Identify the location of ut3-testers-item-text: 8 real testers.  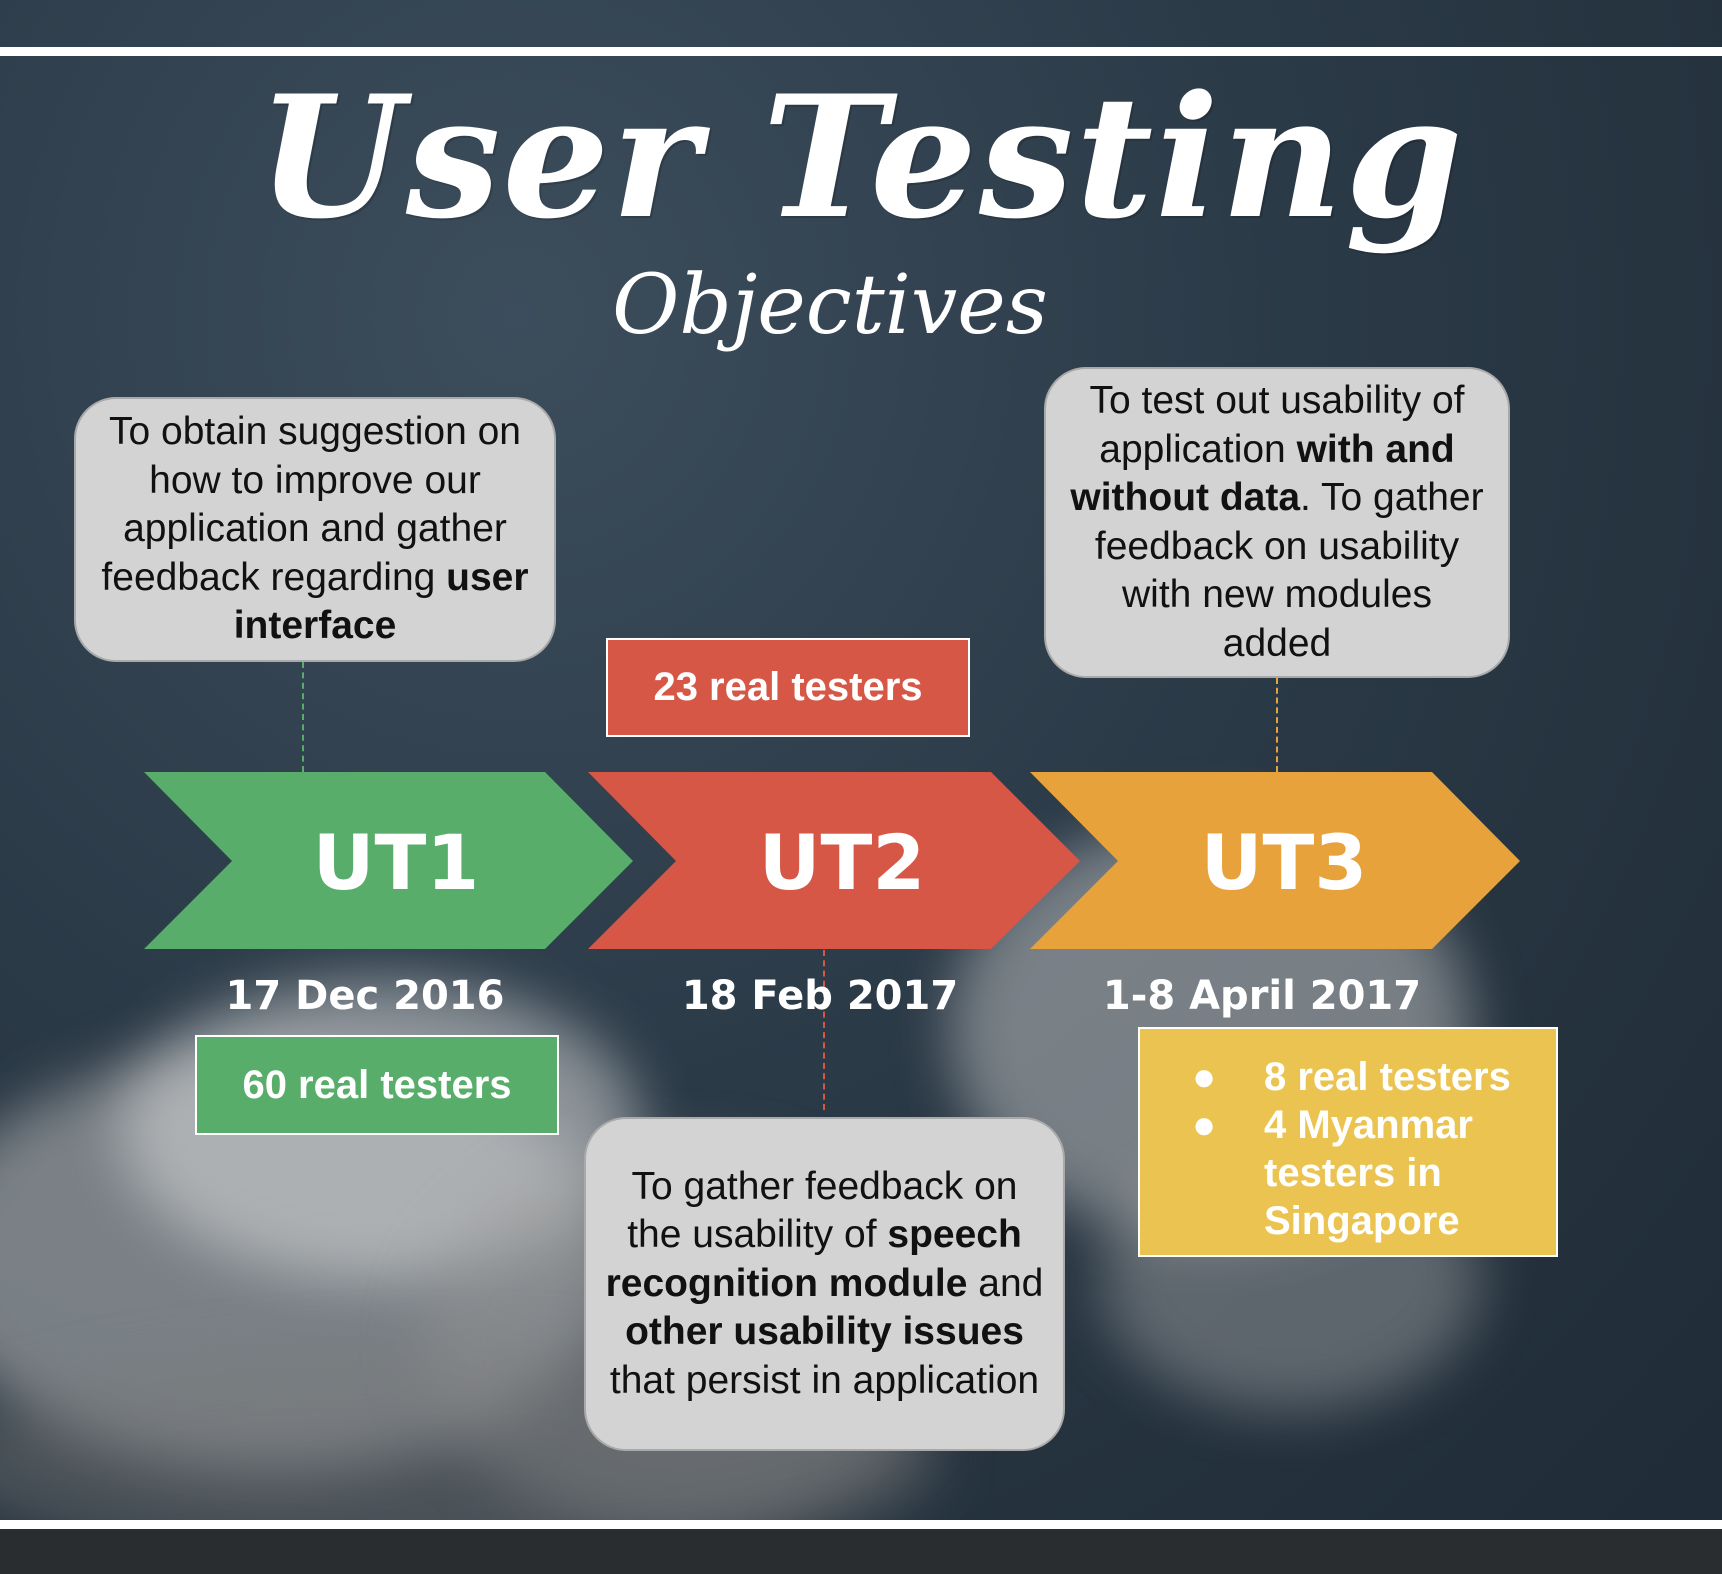
(1387, 1077).